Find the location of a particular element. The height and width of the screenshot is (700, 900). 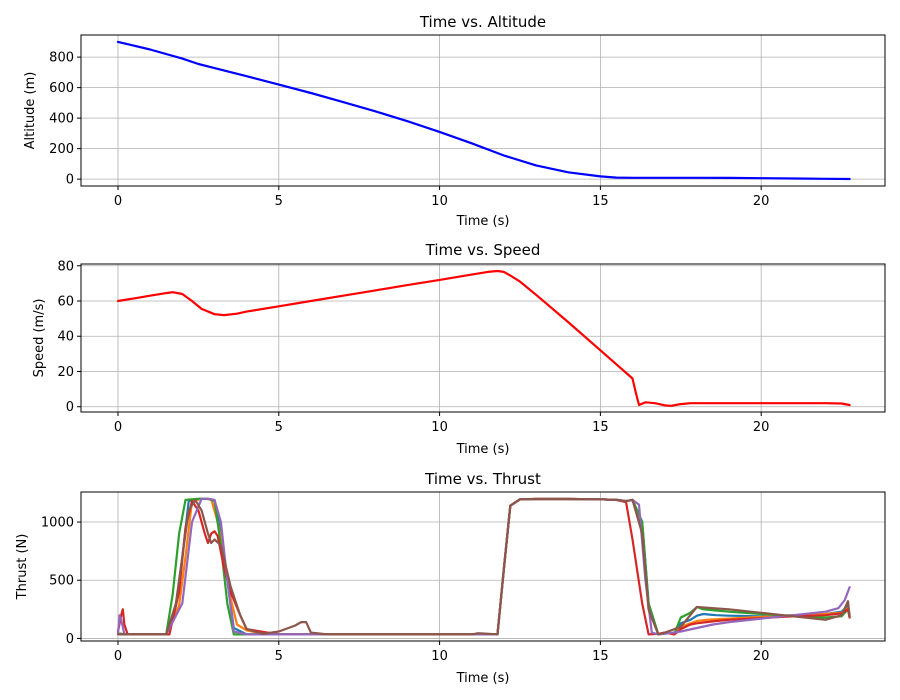

thrust-xtick-label: 15 is located at coordinates (600, 656).